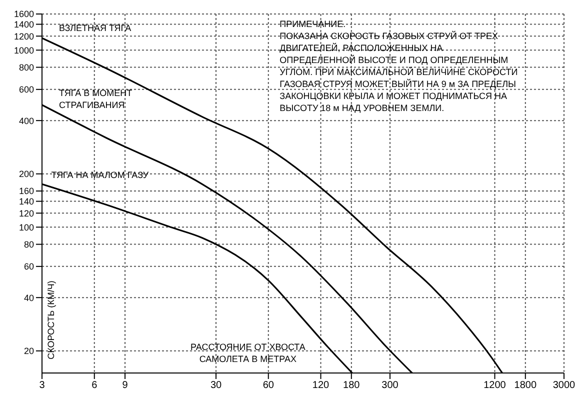 This screenshot has height=397, width=586. What do you see at coordinates (26, 191) in the screenshot?
I see `y-tick-label: 160` at bounding box center [26, 191].